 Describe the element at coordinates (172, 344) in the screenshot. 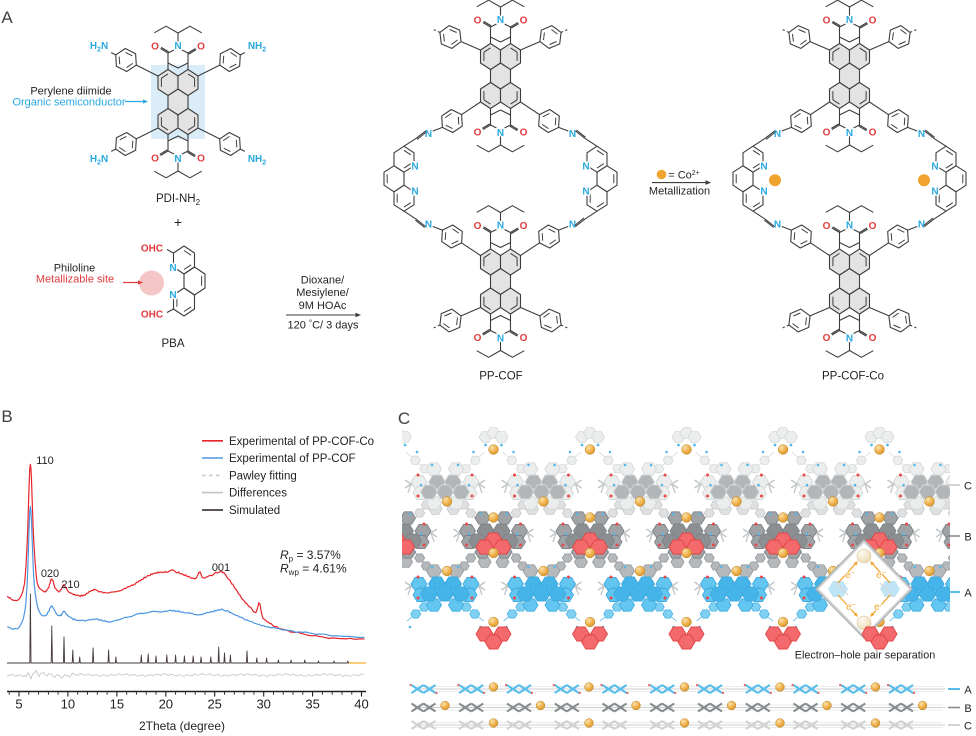

I see `svg-text: PBA` at that location.